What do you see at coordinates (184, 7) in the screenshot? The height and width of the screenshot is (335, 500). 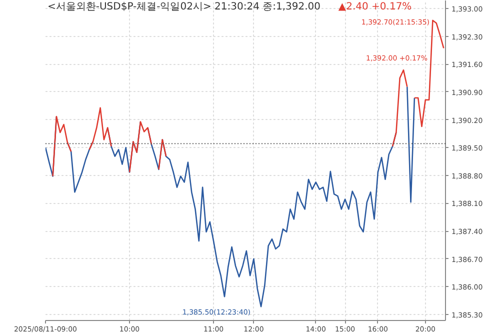 I see `chart-title: <서울외환-USD$P-체결-익일02시> 21:30:24 종:1,392.00` at bounding box center [184, 7].